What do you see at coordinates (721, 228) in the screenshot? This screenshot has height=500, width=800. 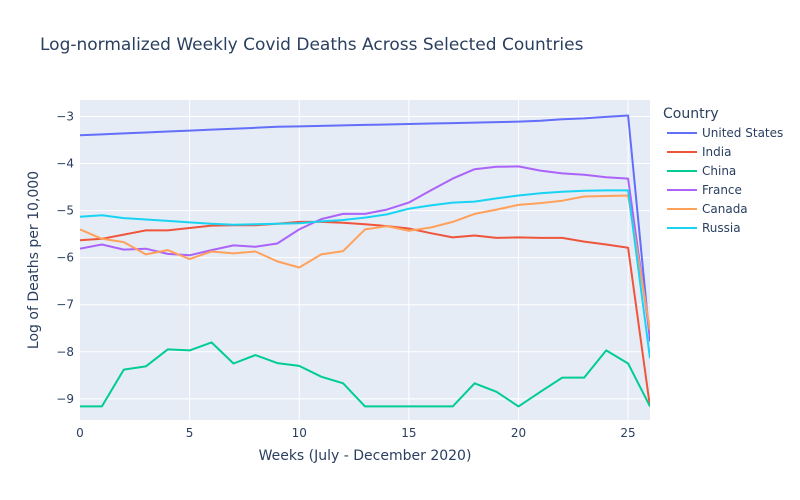 I see `legend-label-russia: Russia` at bounding box center [721, 228].